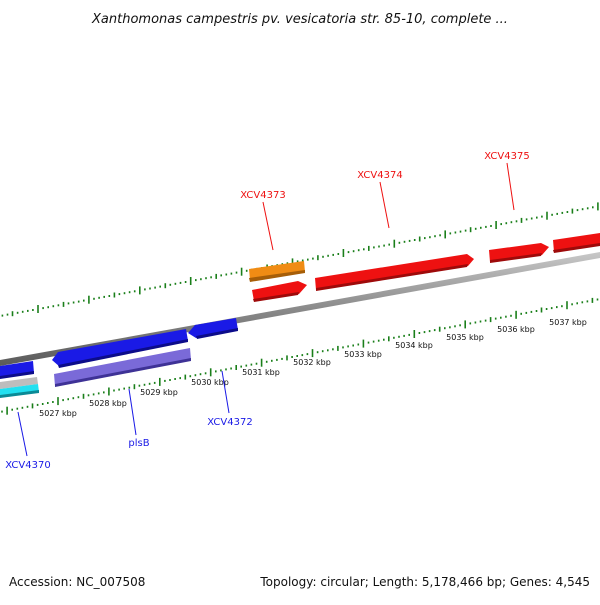  I want to click on gene-xcv4370-arrow, so click(17, 370).